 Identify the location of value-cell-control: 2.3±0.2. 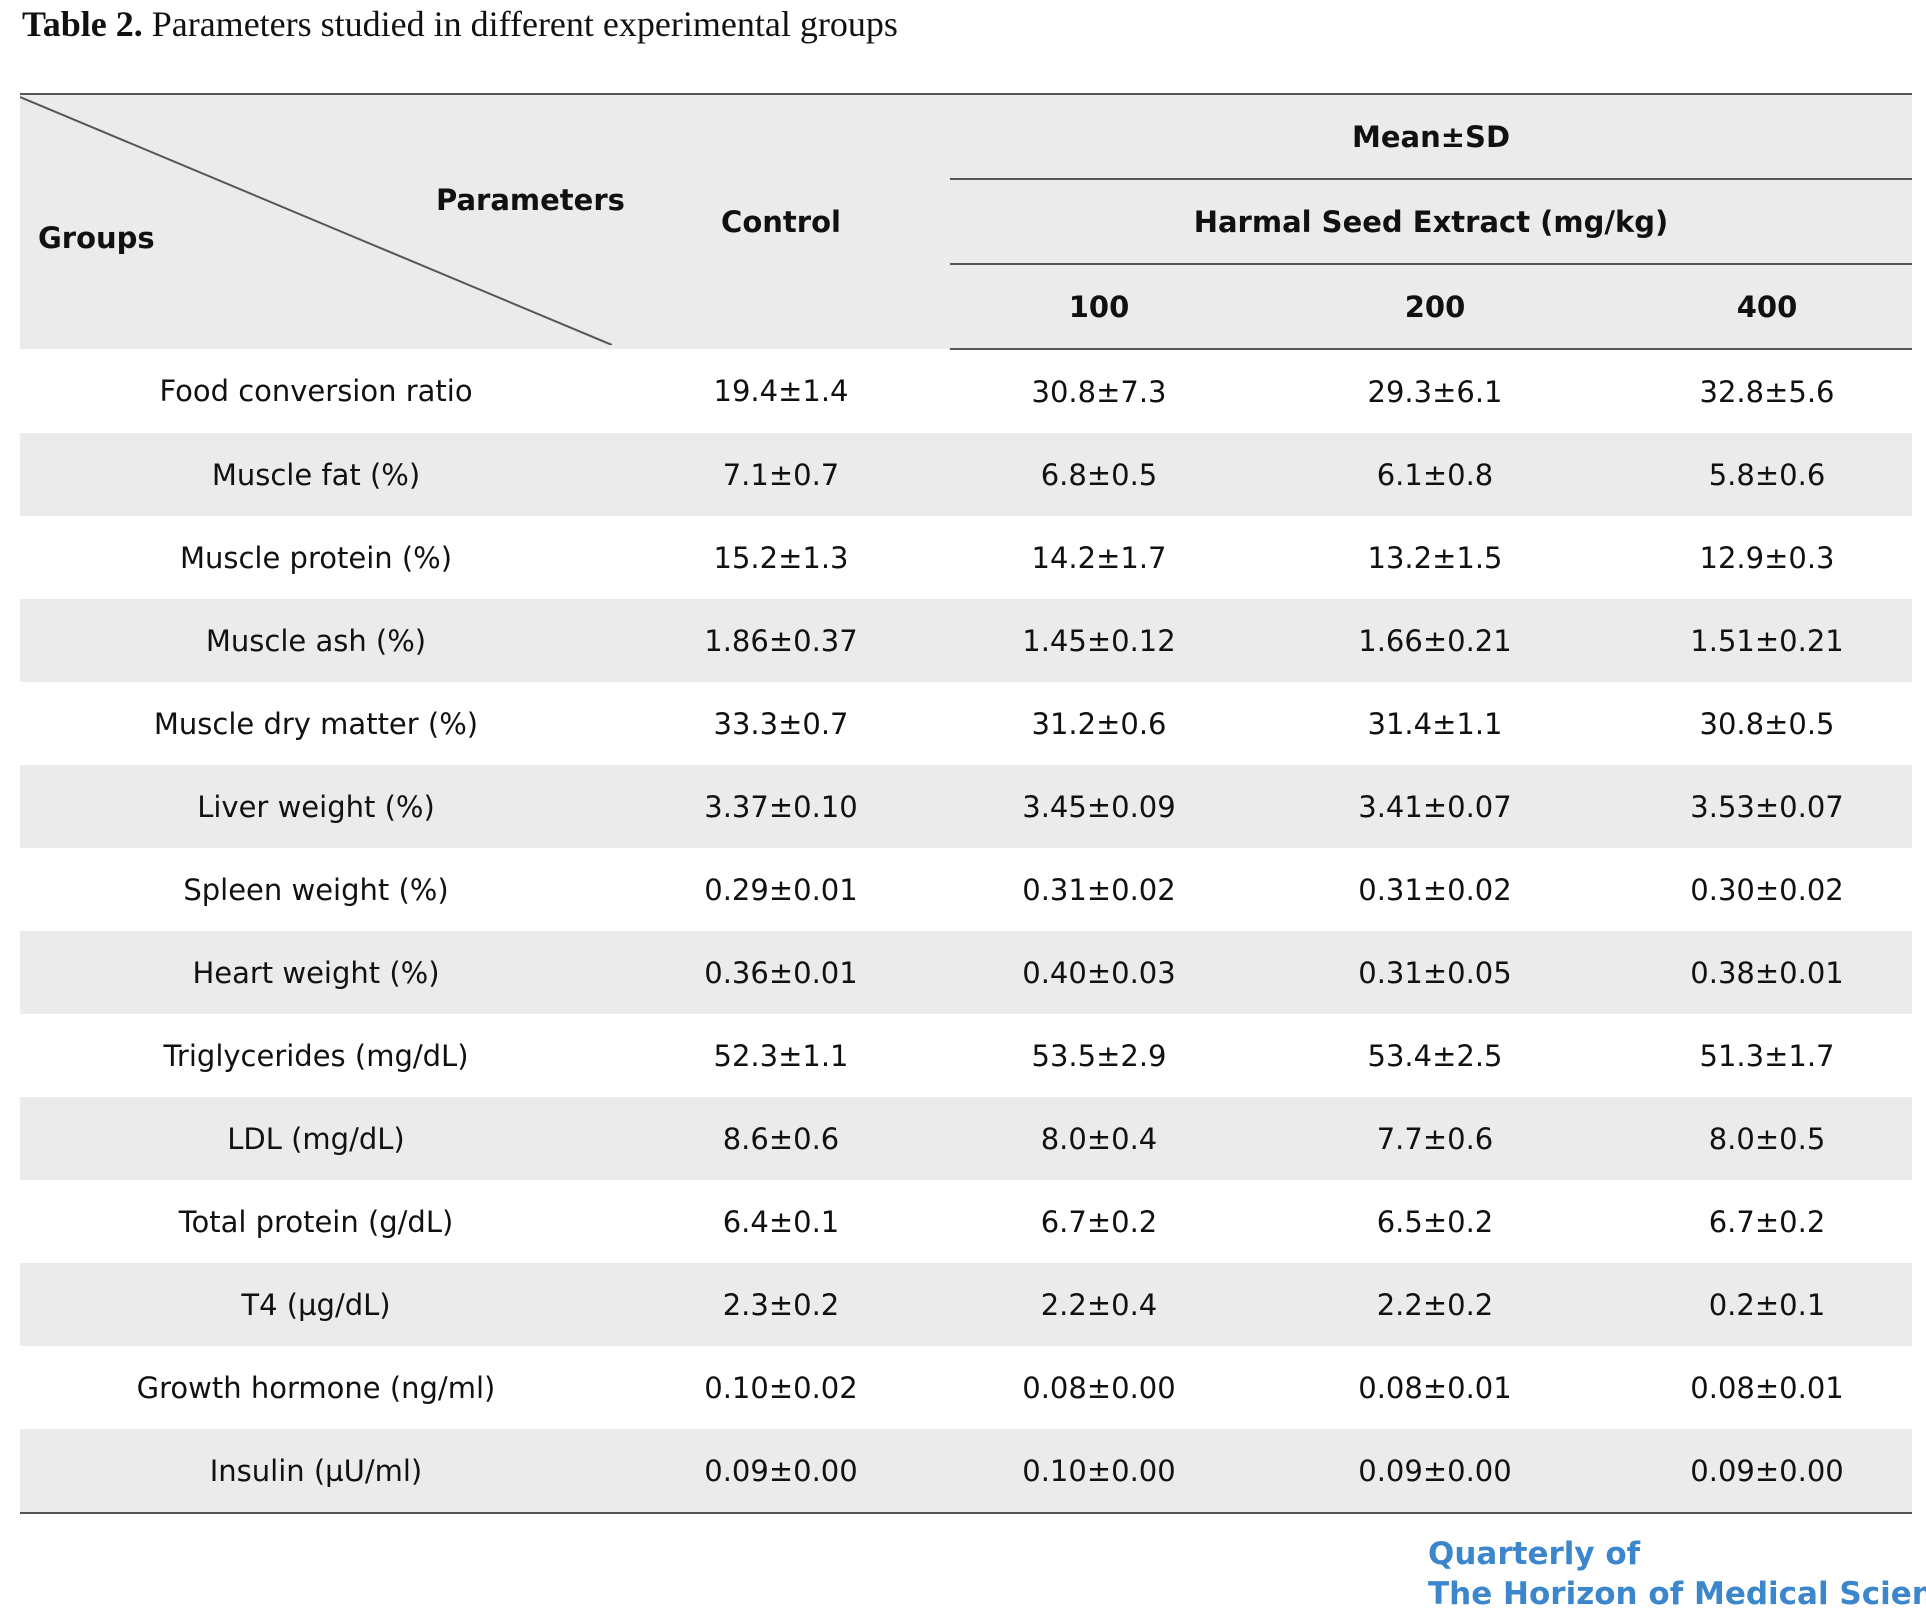
(781, 1304).